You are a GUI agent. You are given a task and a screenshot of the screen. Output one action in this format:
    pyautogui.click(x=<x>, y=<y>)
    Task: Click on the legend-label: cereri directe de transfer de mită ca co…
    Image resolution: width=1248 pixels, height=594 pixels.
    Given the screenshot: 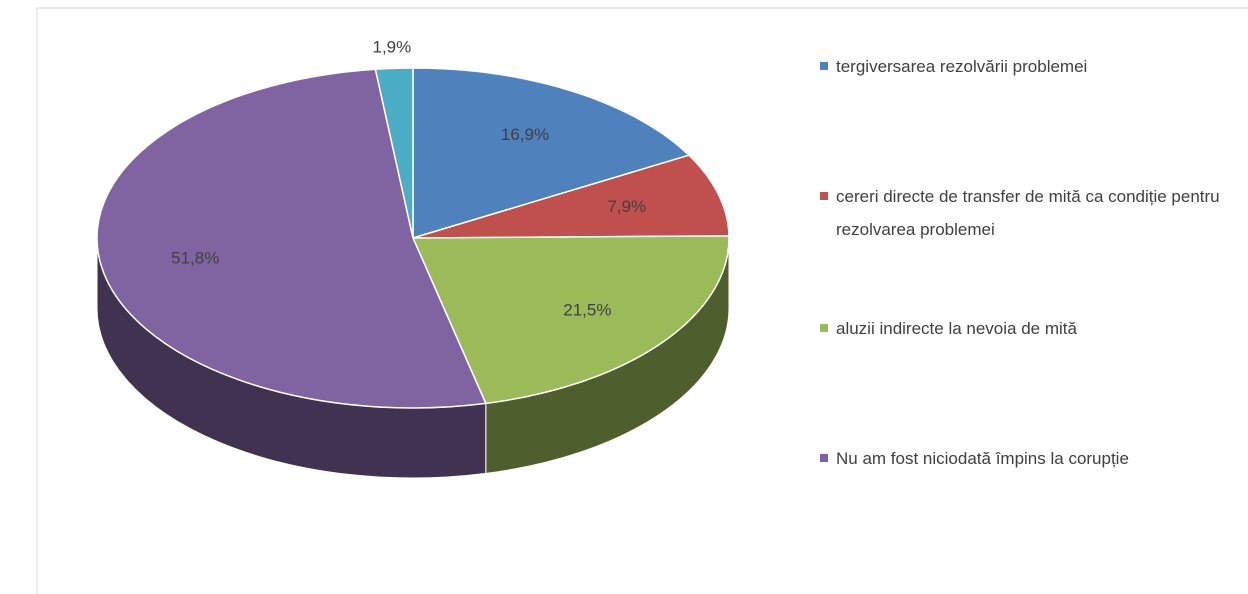 What is the action you would take?
    pyautogui.click(x=1028, y=213)
    